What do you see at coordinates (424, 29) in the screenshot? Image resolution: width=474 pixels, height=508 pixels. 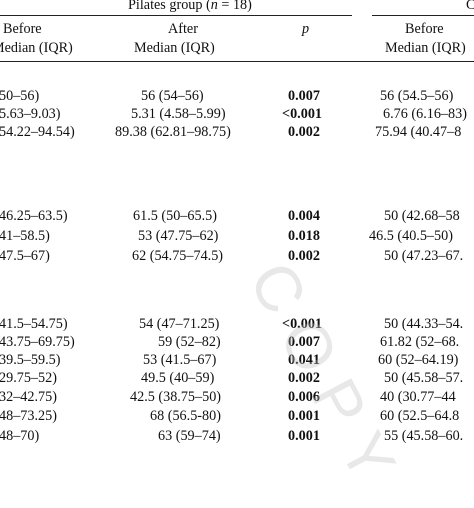 I see `col-before2-label: Before` at bounding box center [424, 29].